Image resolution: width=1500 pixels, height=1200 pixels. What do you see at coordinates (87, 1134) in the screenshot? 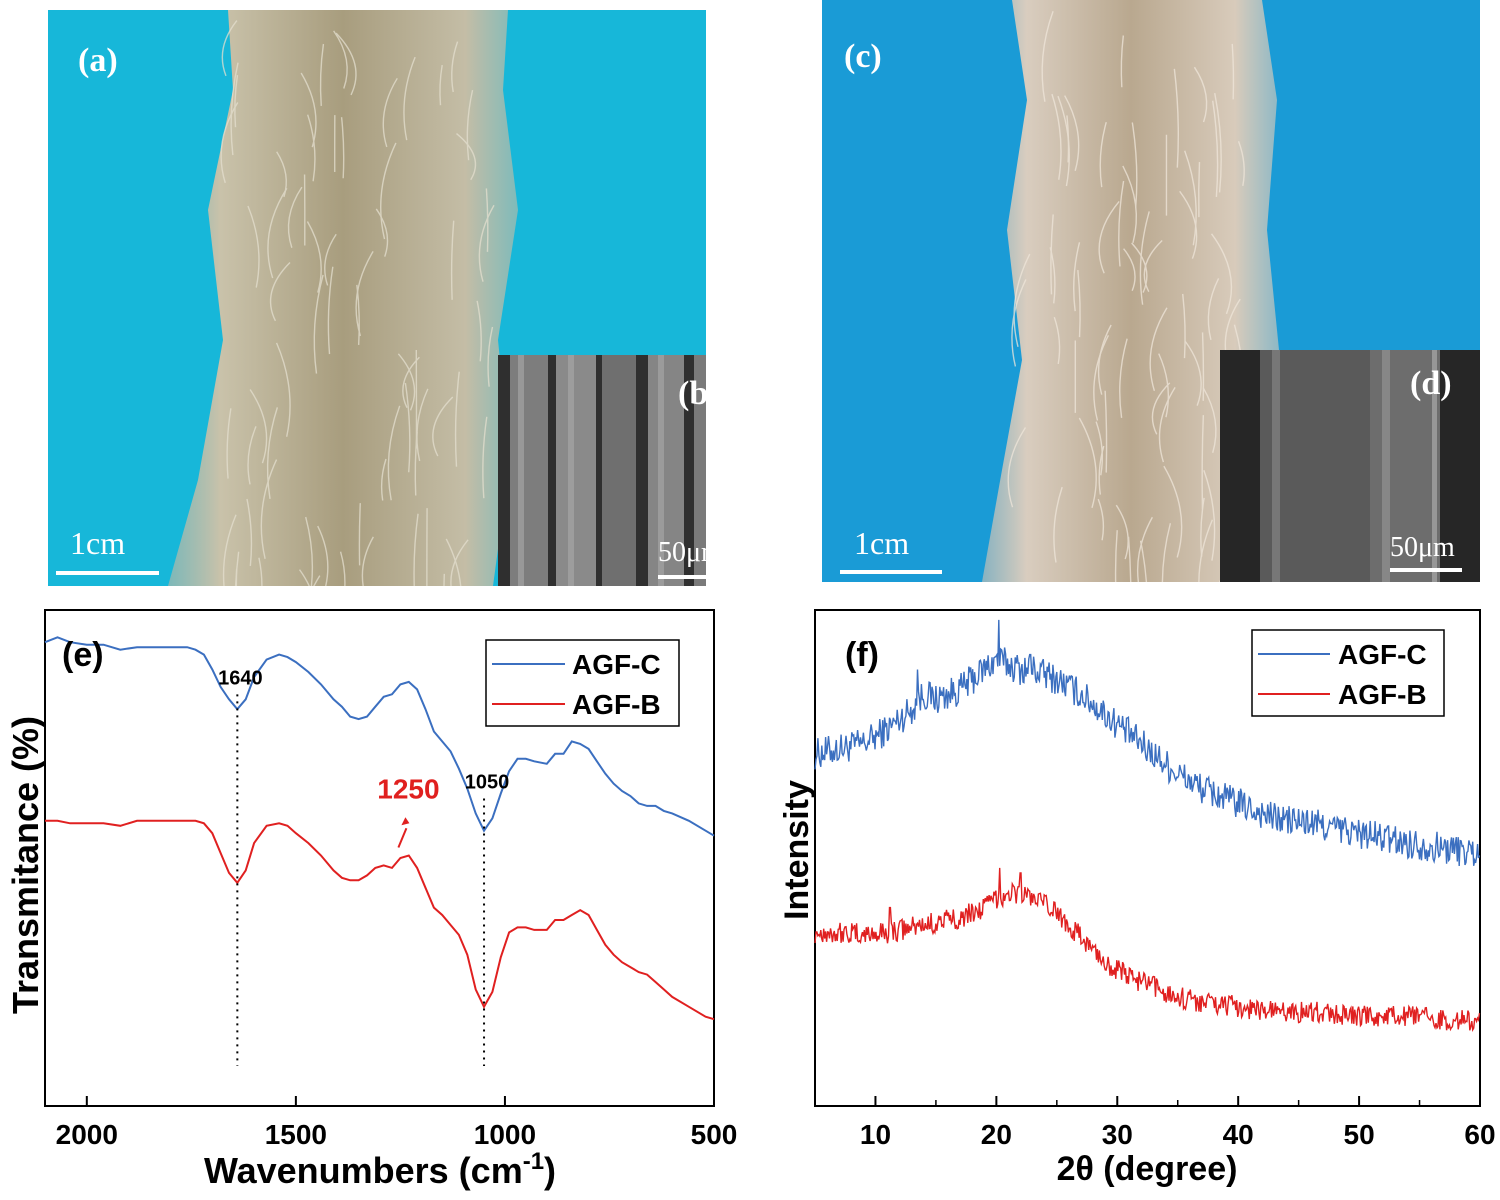
I see `ftir-x-tick-label: 2000` at bounding box center [87, 1134].